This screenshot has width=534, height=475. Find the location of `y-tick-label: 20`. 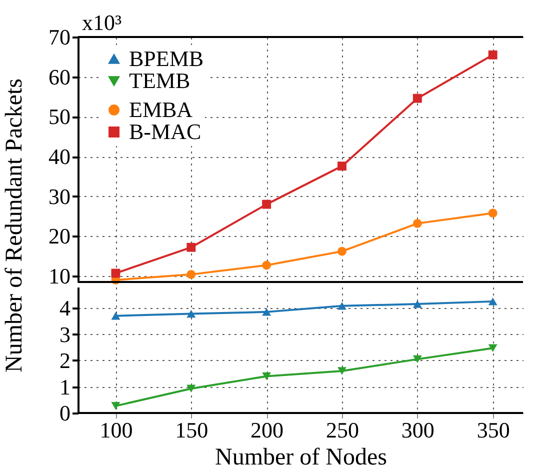

y-tick-label: 20 is located at coordinates (59, 236).